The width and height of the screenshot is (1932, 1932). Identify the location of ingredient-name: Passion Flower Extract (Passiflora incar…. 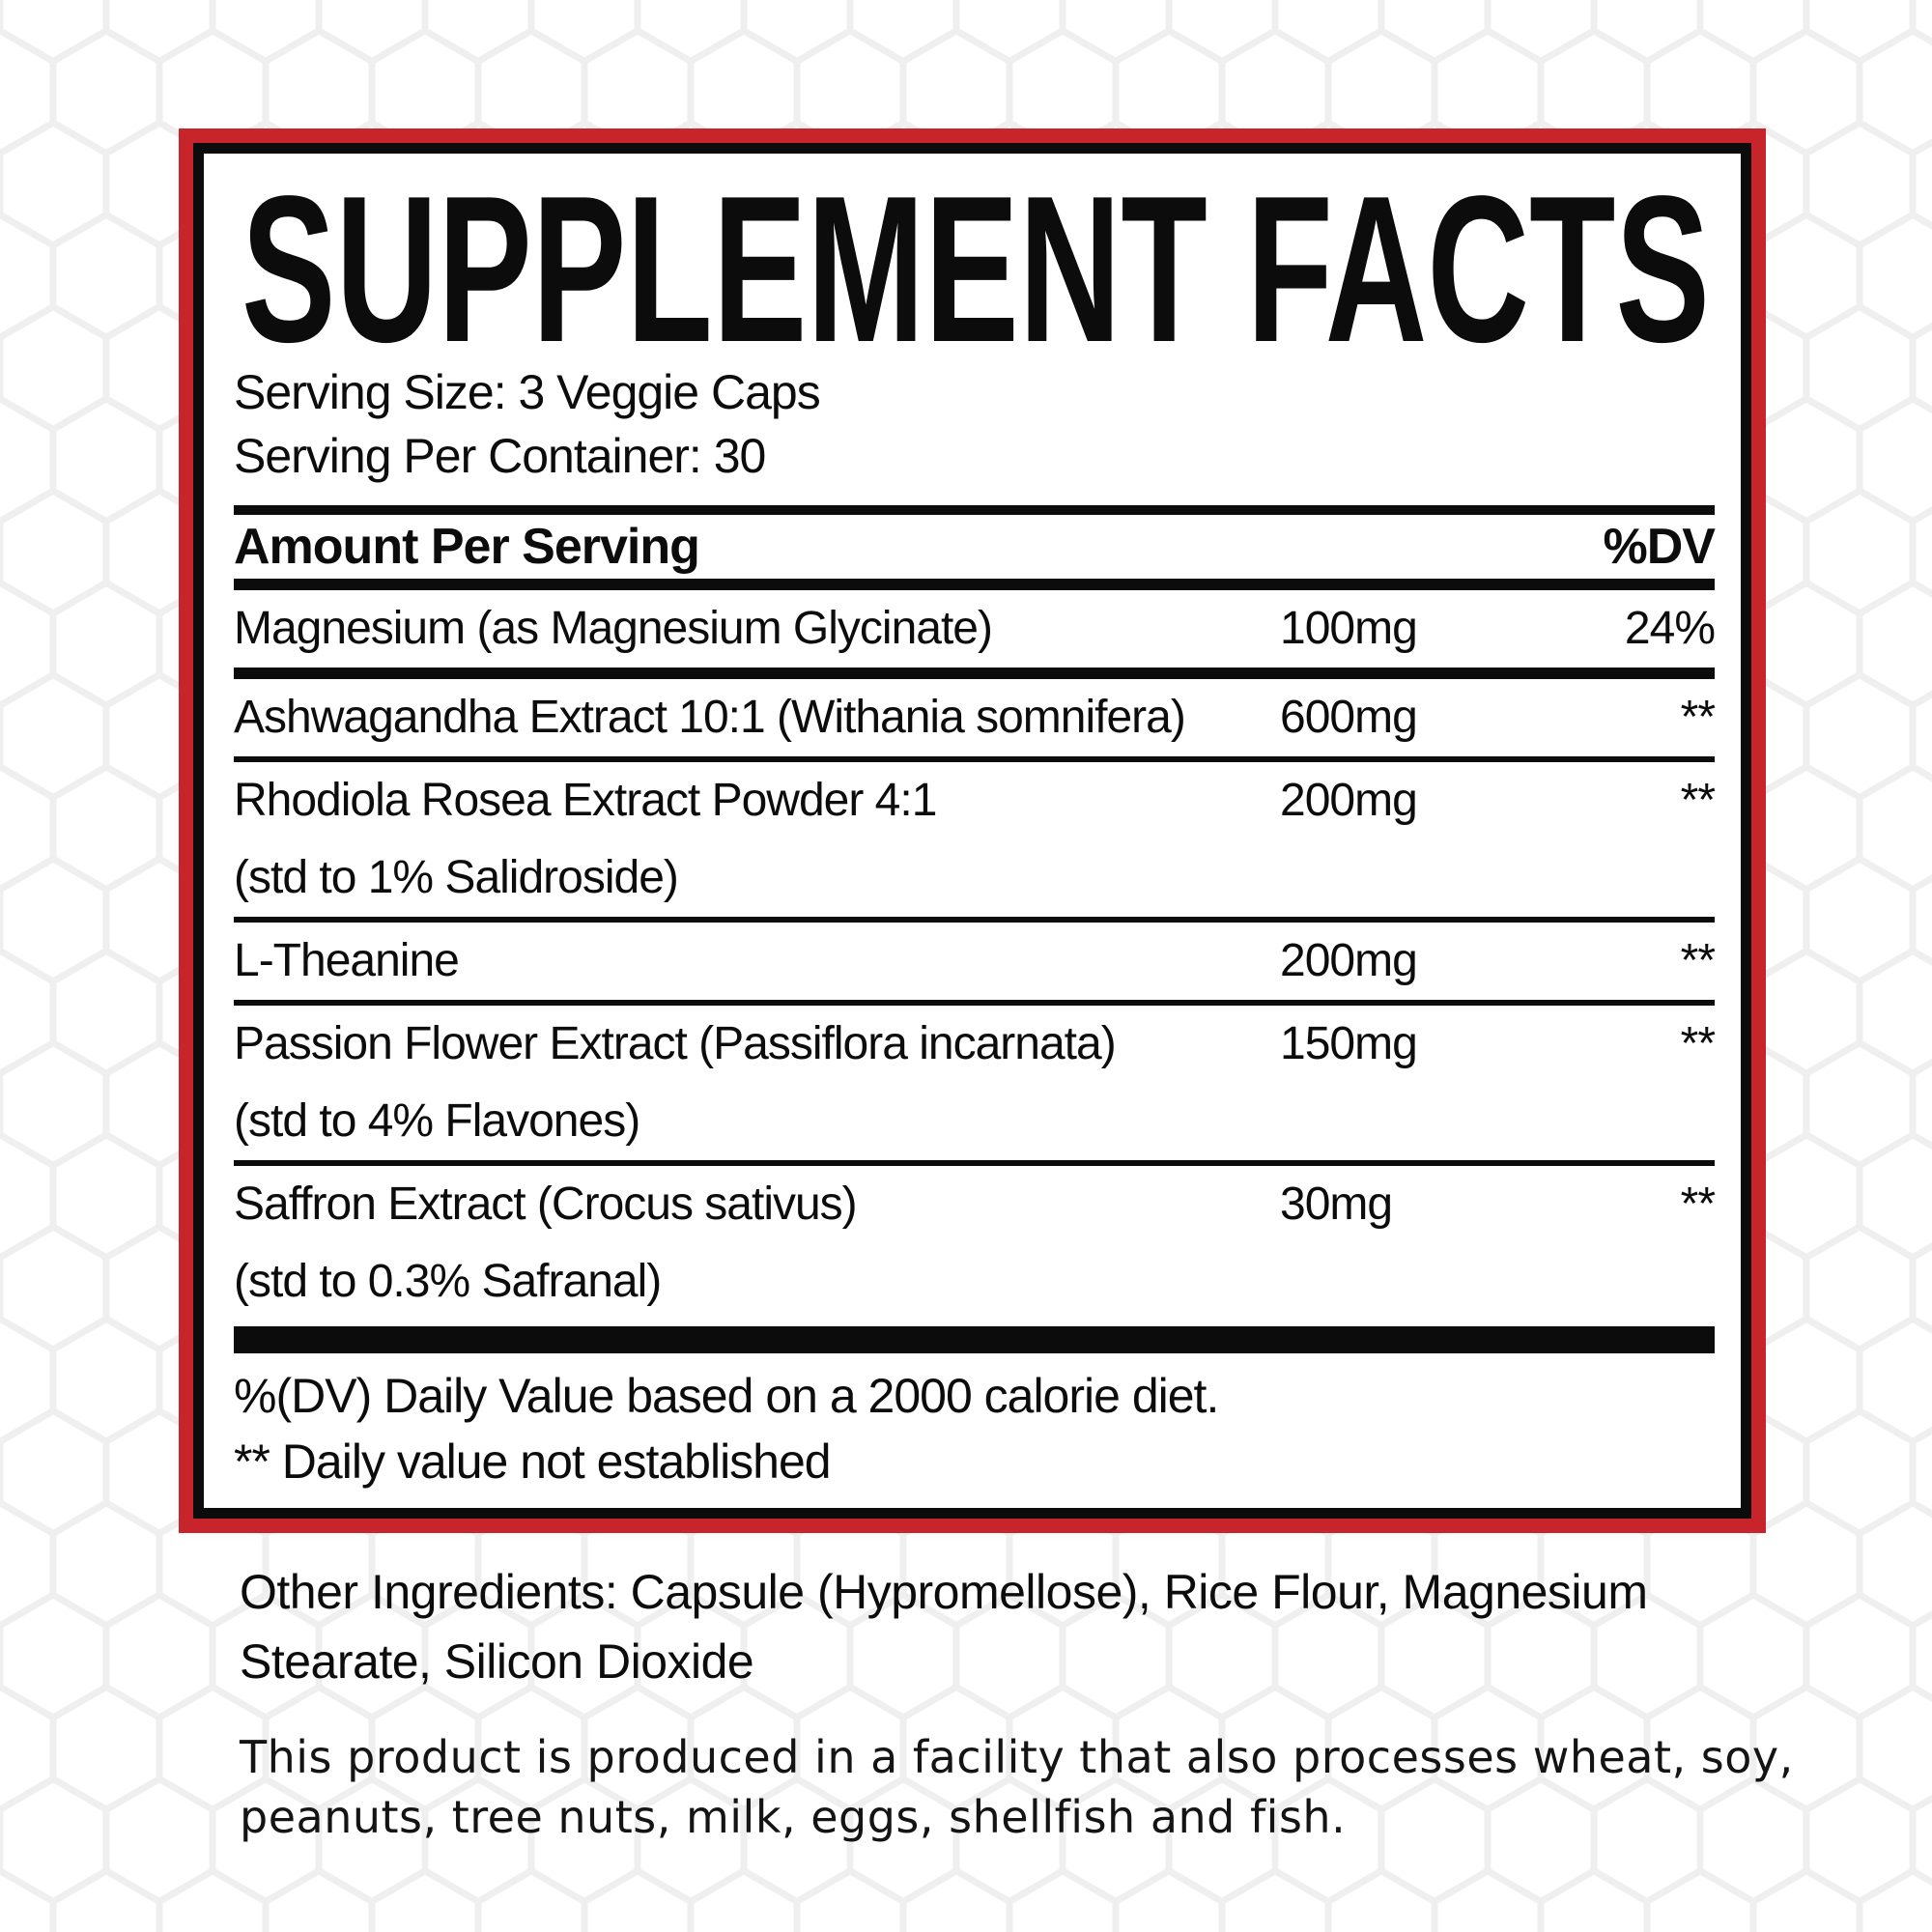
(757, 1083).